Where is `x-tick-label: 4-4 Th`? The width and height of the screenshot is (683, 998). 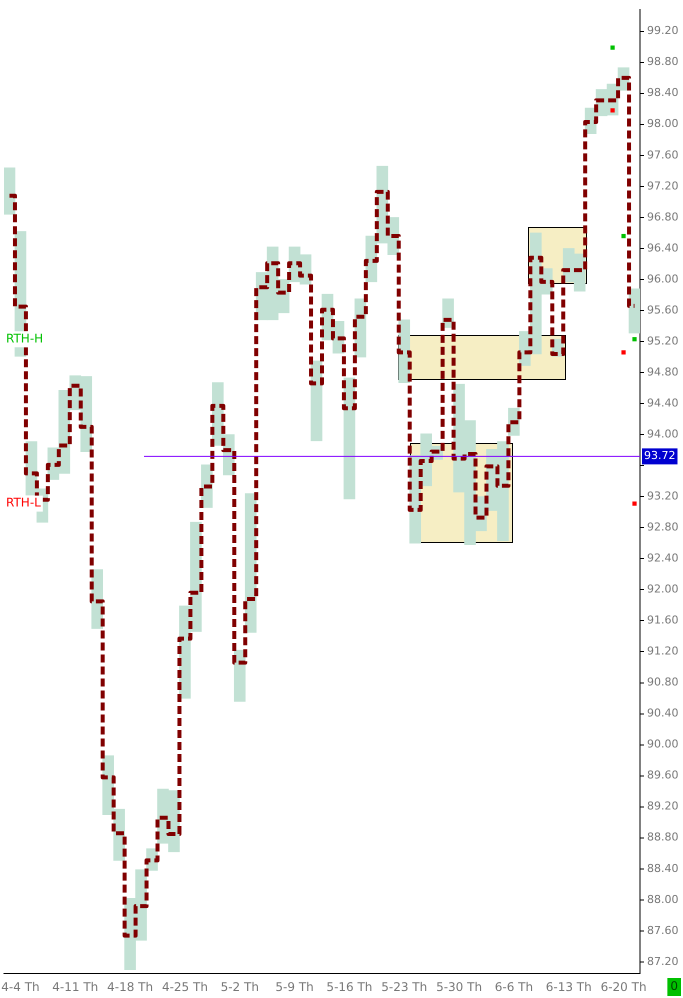
x-tick-label: 4-4 Th is located at coordinates (20, 987).